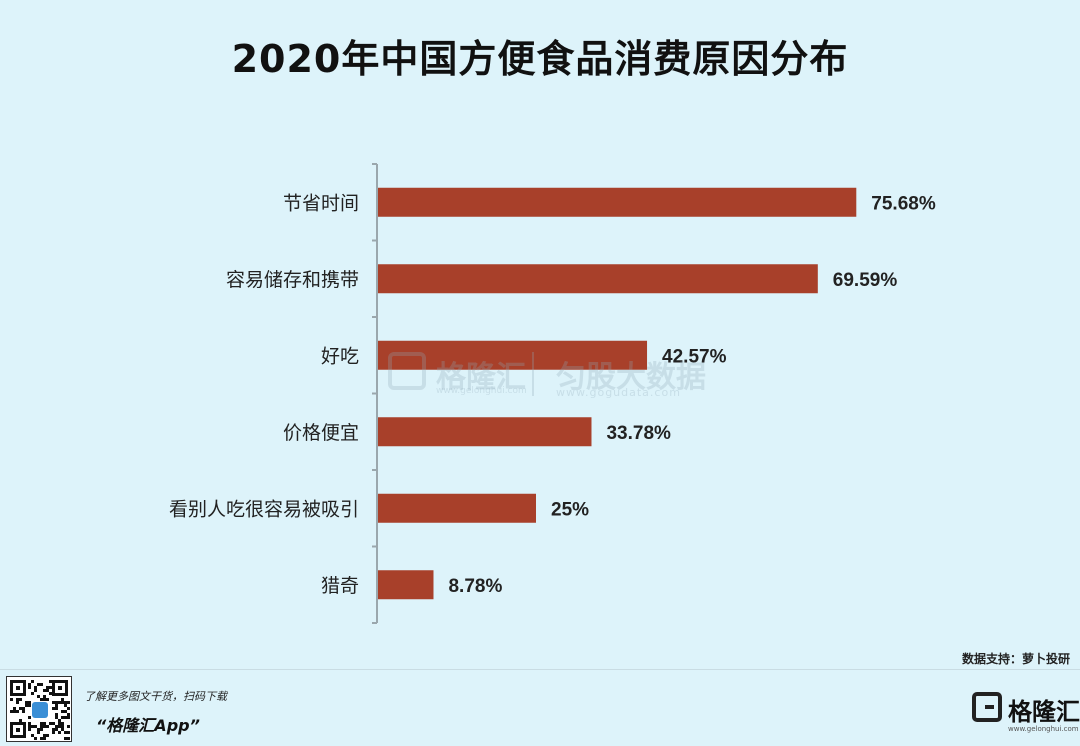  I want to click on category-label-1: 容易储存和携带, so click(292, 280).